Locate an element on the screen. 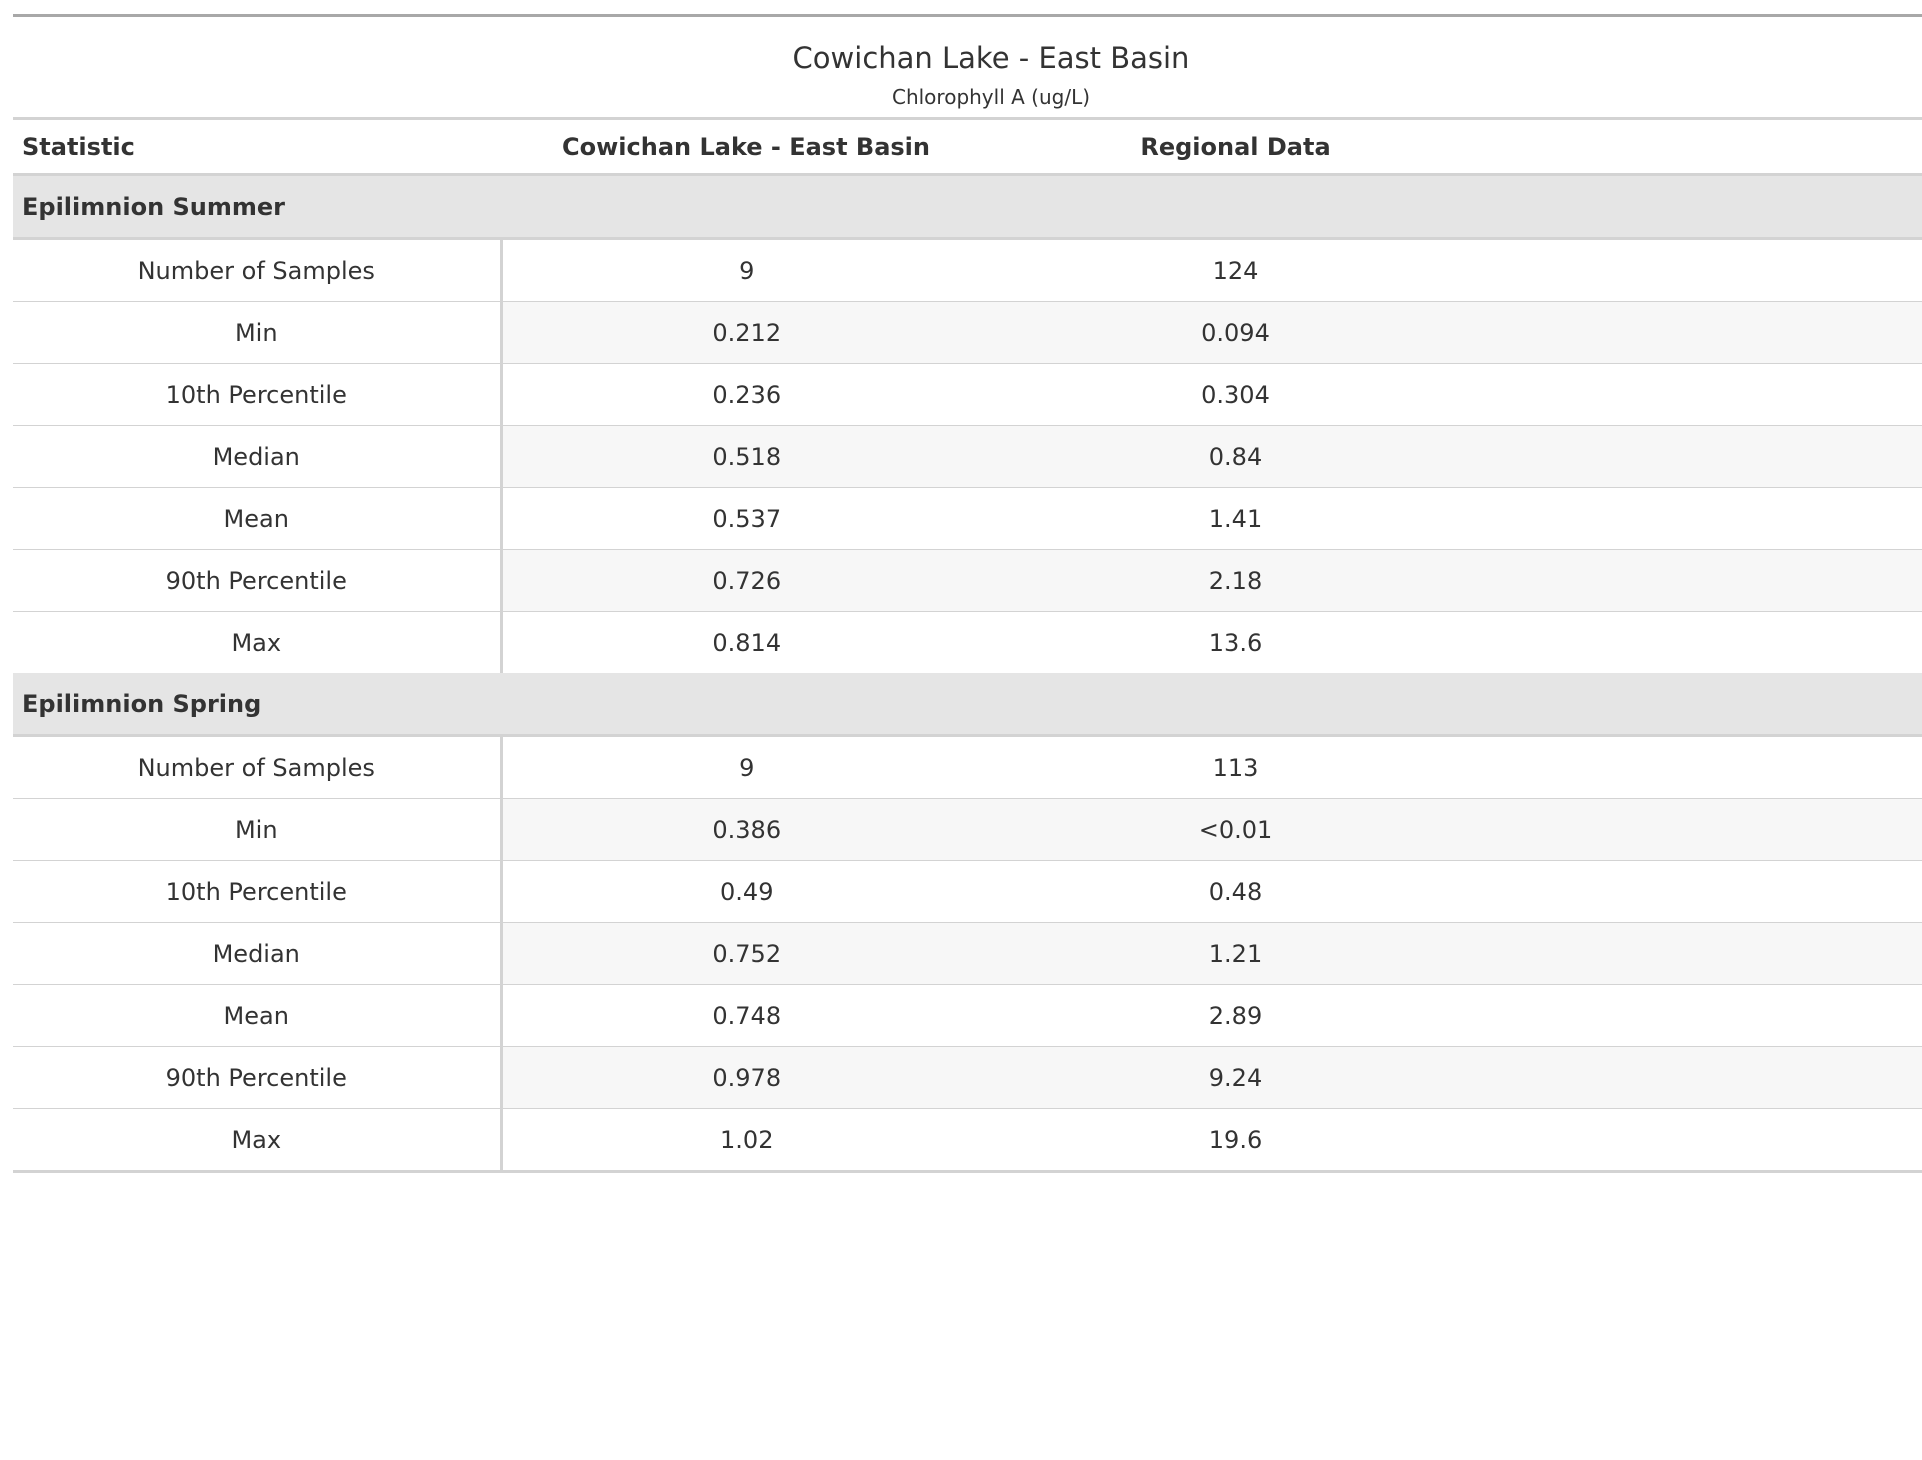 This screenshot has width=1922, height=1460. lake-value-cell: 0.386 is located at coordinates (746, 829).